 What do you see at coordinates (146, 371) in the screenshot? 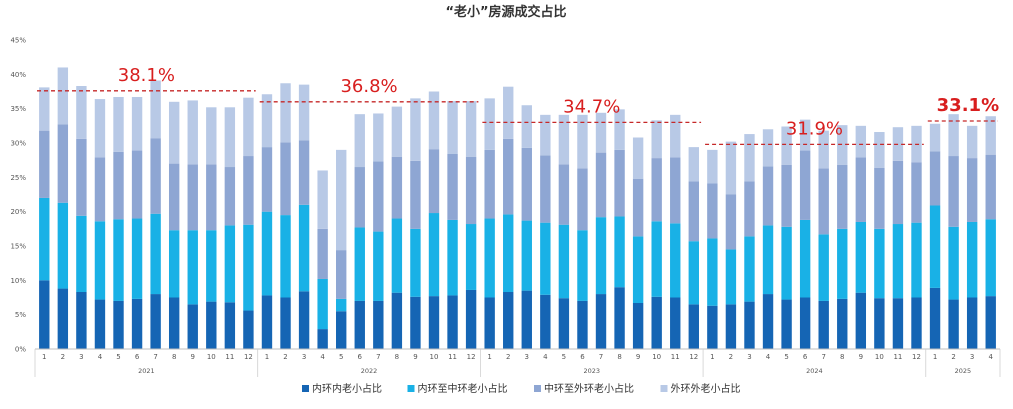
I see `year-label: 2021` at bounding box center [146, 371].